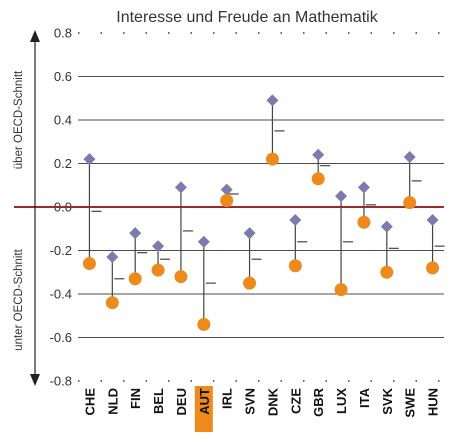 This screenshot has height=444, width=467. I want to click on x-tick-label: CZE, so click(295, 401).